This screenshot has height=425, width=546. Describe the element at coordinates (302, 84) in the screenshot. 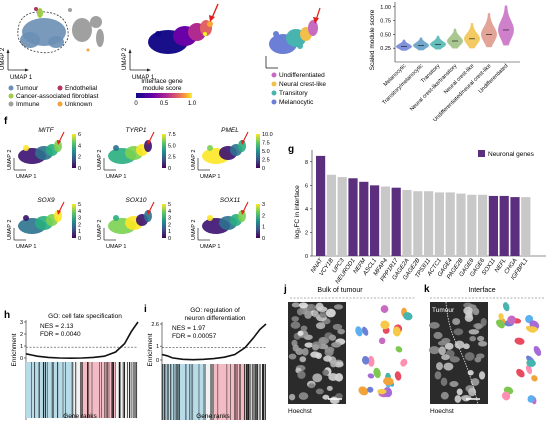

I see `legend-c-ncl: Neural crest-like` at that location.